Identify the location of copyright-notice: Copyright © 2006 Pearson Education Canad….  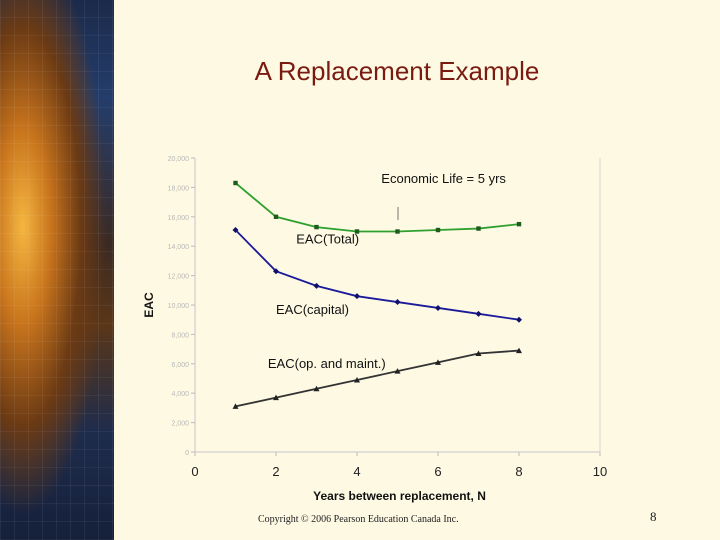
(358, 519).